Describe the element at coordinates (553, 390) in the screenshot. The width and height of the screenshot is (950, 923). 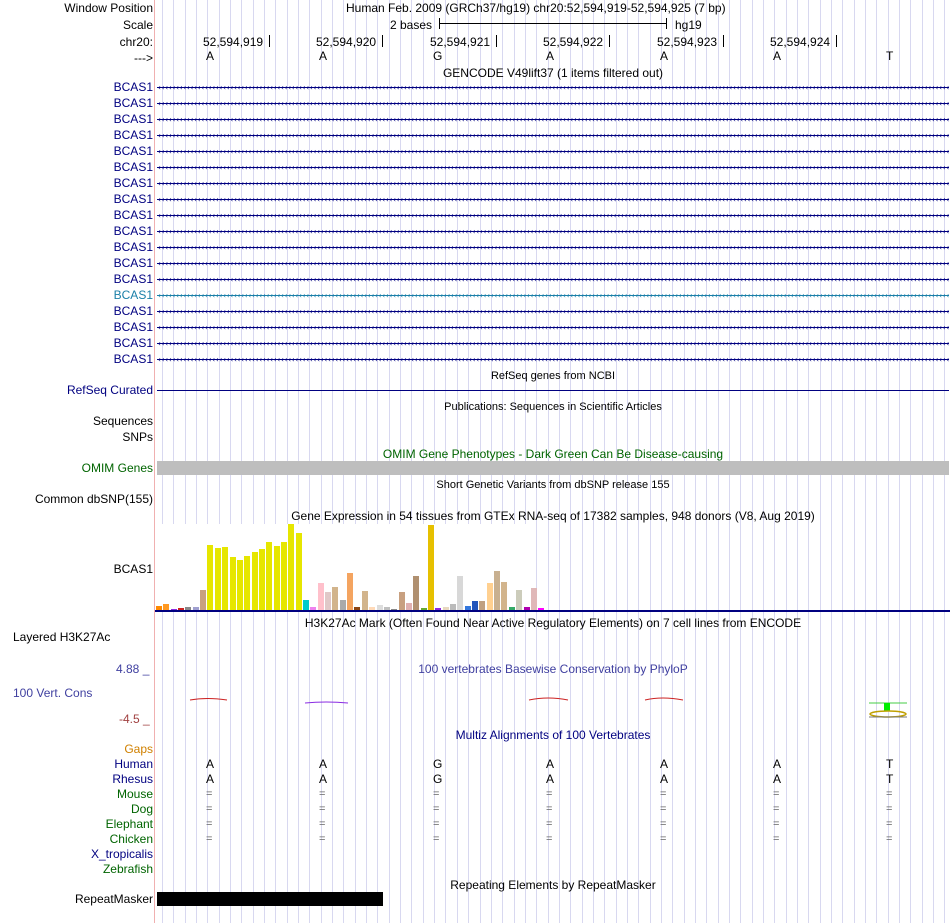
I see `refseq-gene-line` at that location.